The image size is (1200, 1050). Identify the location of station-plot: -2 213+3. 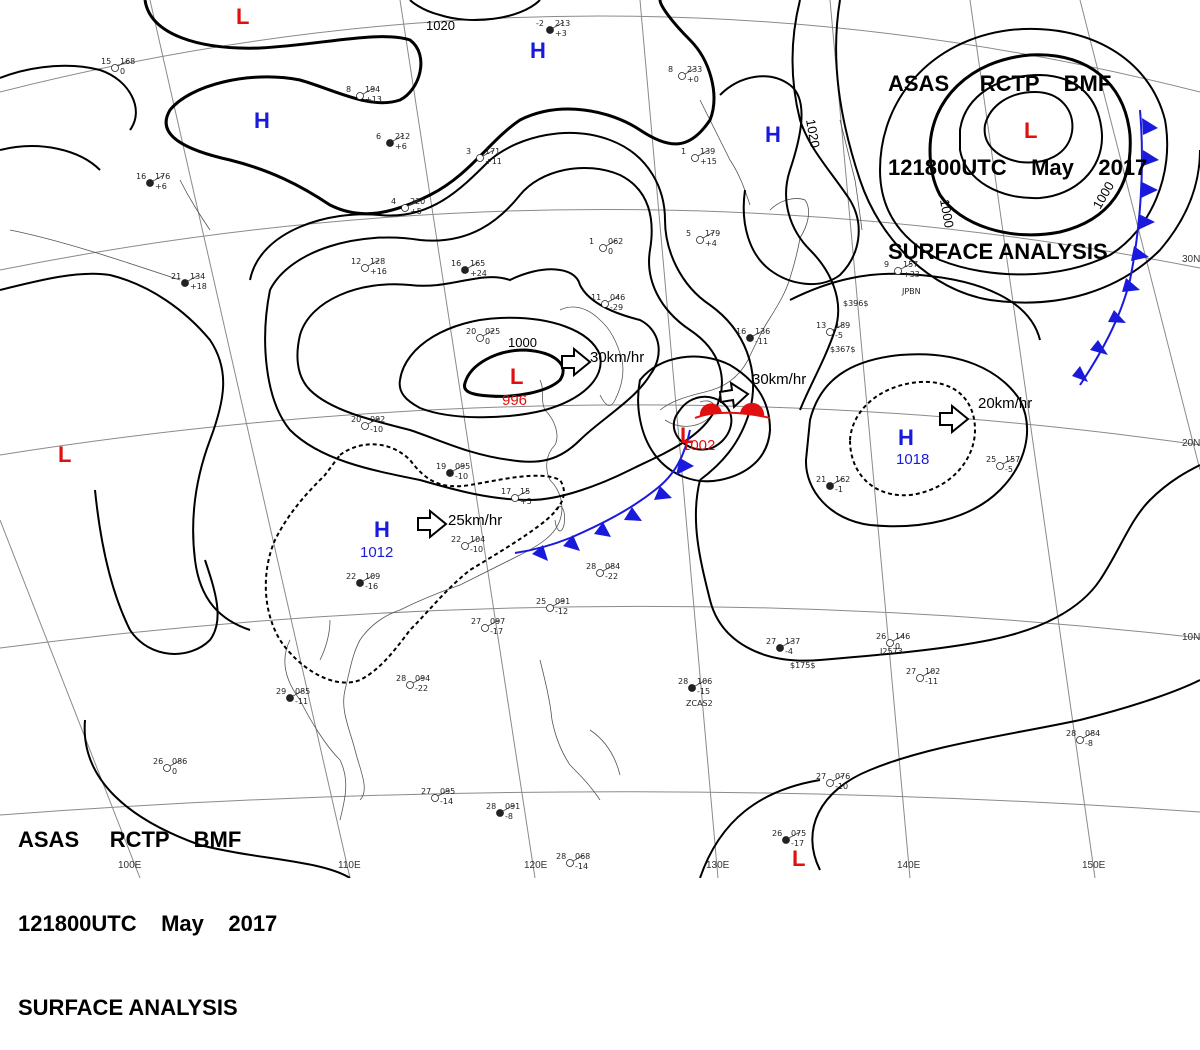
(553, 28).